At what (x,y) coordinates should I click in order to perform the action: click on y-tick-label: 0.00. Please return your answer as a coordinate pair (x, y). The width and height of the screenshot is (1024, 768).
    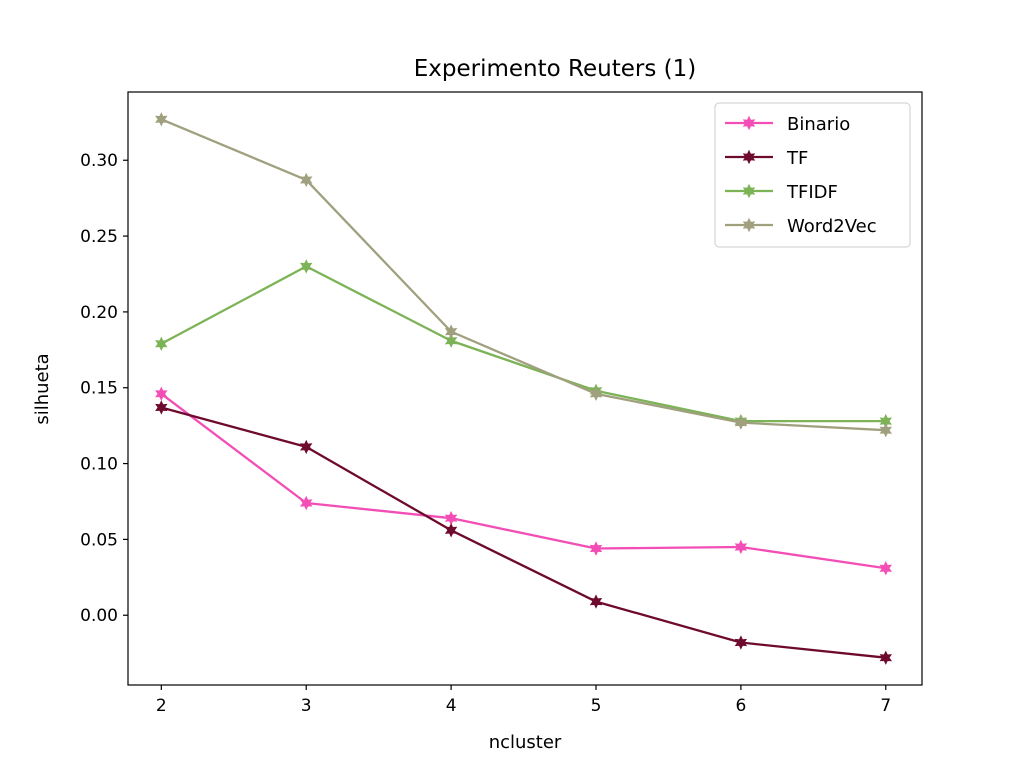
    Looking at the image, I should click on (99, 616).